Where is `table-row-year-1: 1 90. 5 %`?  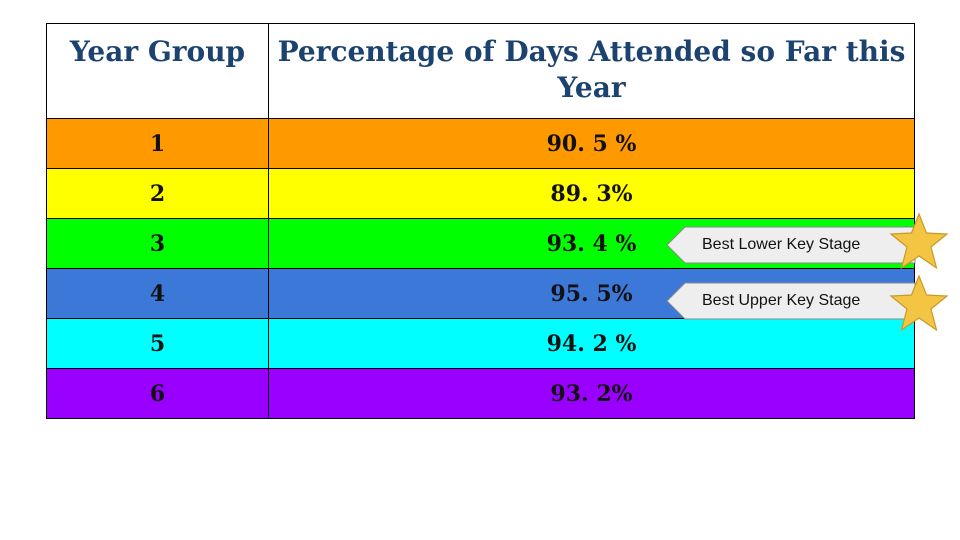 table-row-year-1: 1 90. 5 % is located at coordinates (480, 143).